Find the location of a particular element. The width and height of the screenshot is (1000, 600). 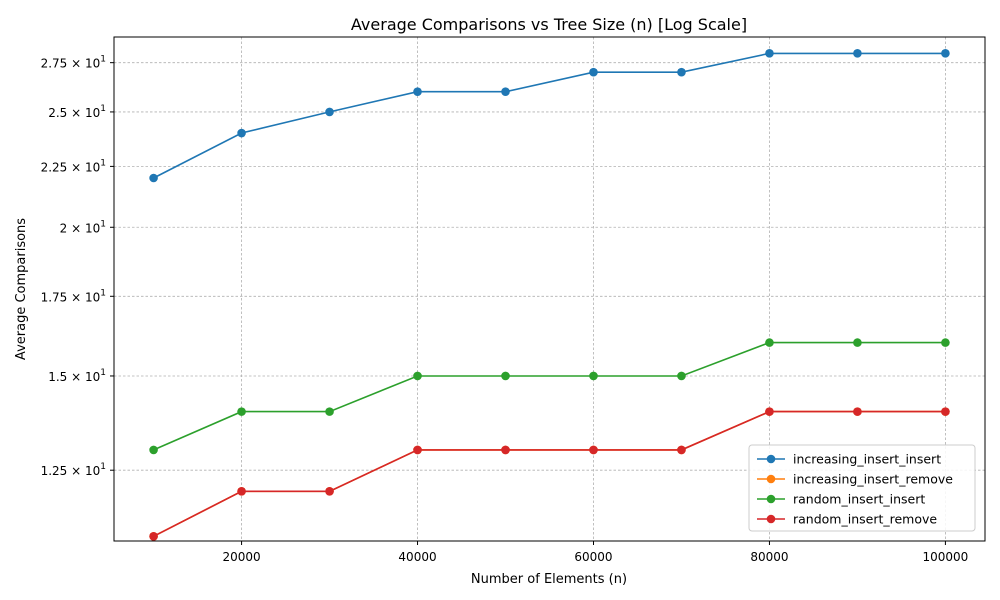

x-axis-ticks: 20000 40000 60000 80000 100000 is located at coordinates (595, 552).